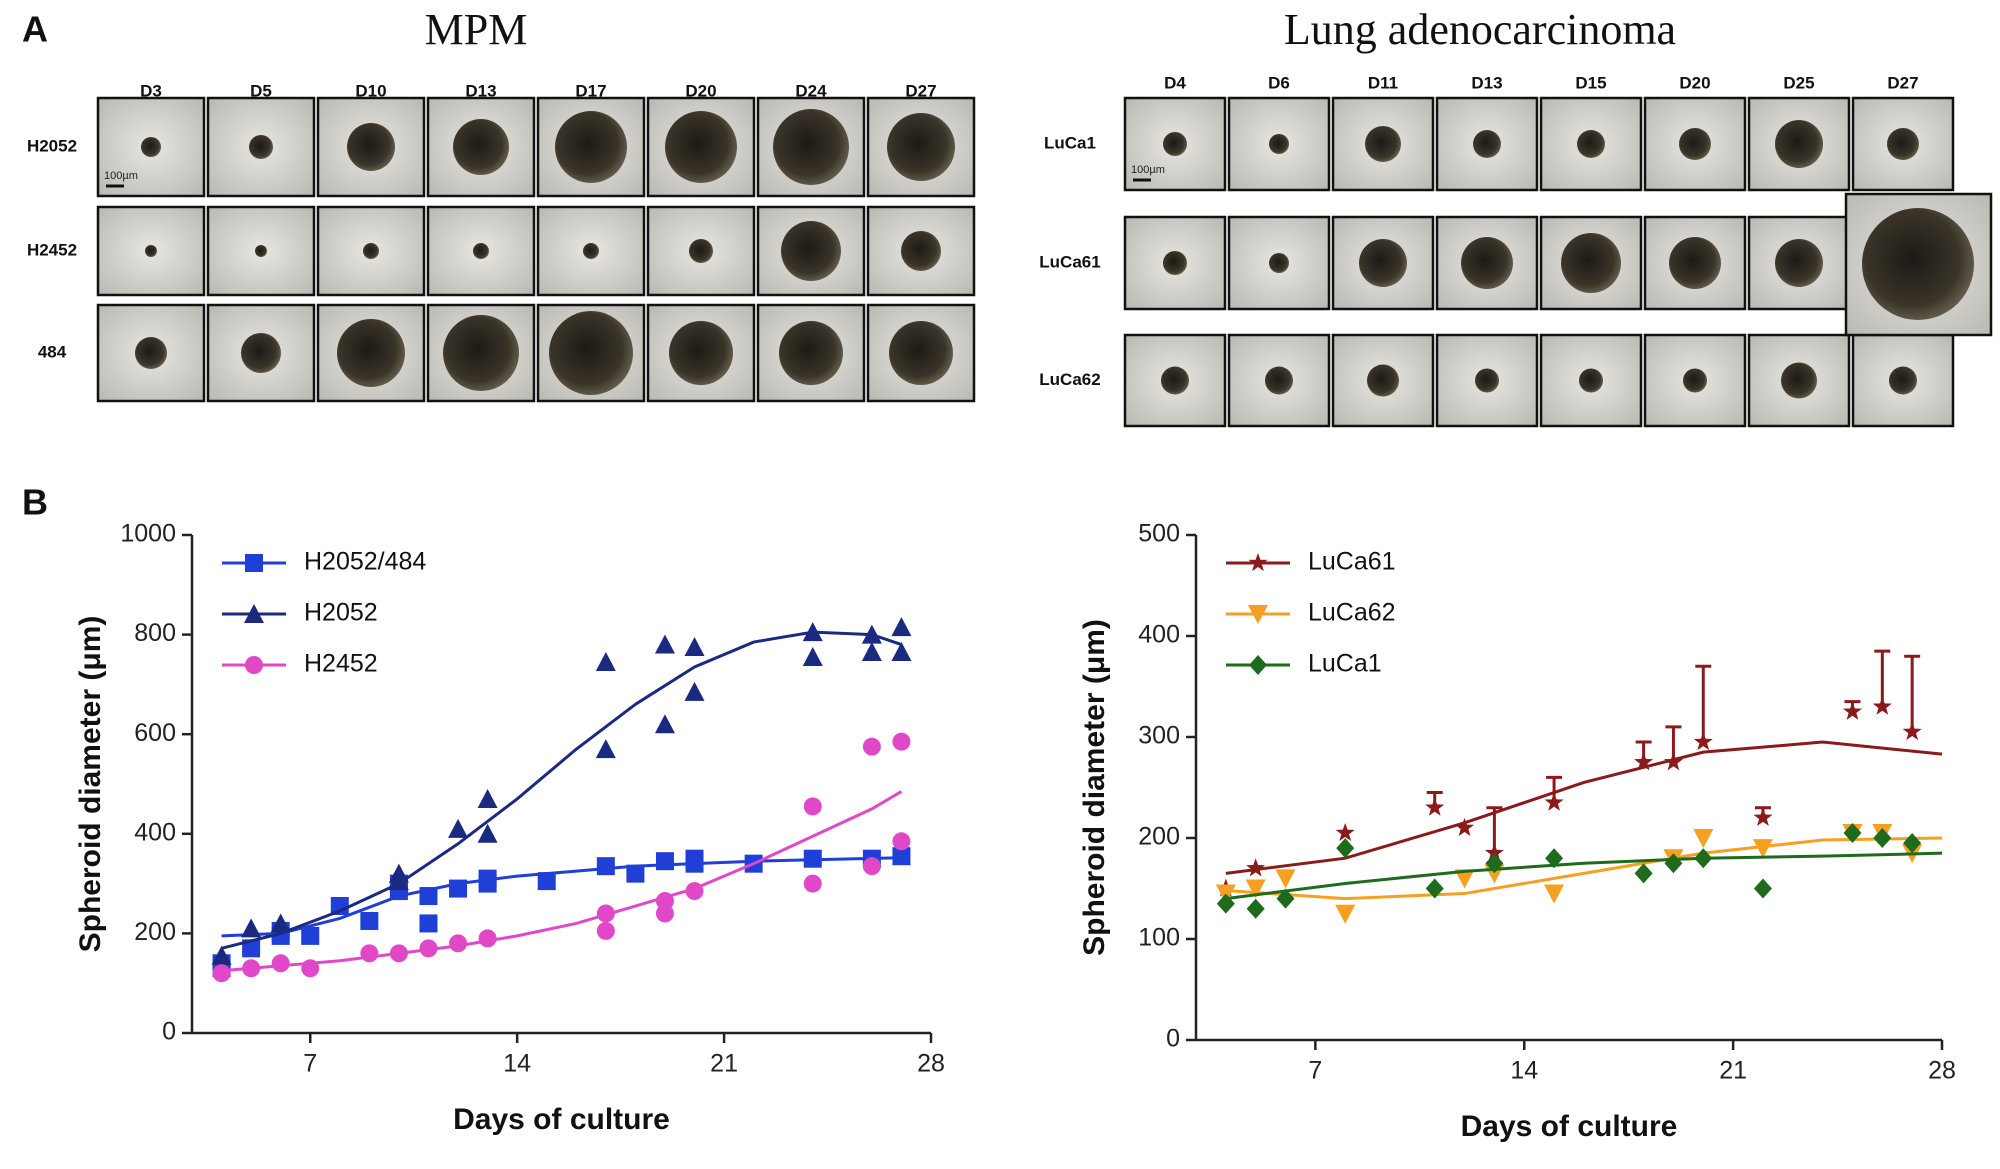 Image resolution: width=2000 pixels, height=1169 pixels. Describe the element at coordinates (476, 29) in the screenshot. I see `group-title: MPM` at that location.